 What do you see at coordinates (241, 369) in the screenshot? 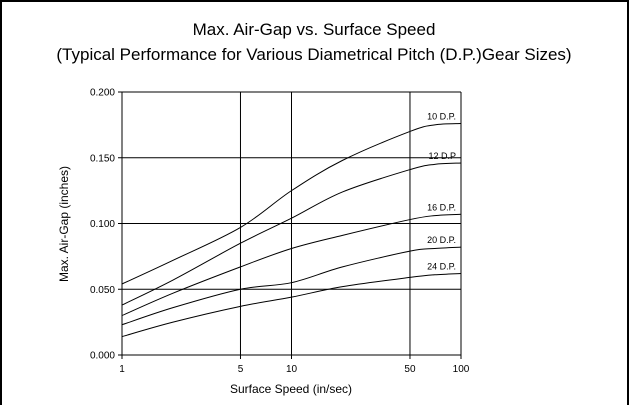
I see `x-tick-label: 5` at bounding box center [241, 369].